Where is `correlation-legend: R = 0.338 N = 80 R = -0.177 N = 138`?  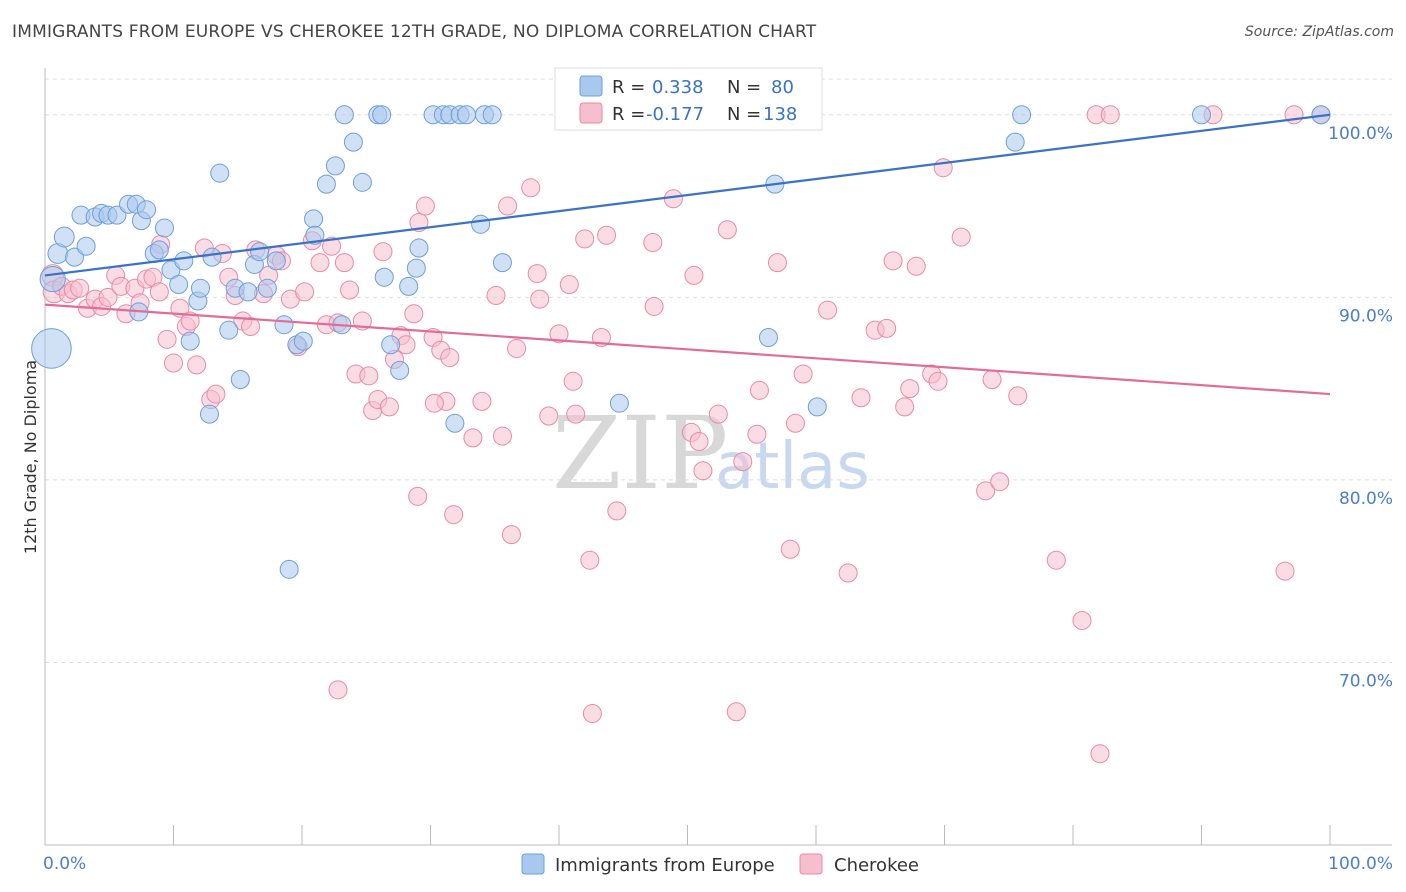 correlation-legend: R = 0.338 N = 80 R = -0.177 N = 138 is located at coordinates (688, 99).